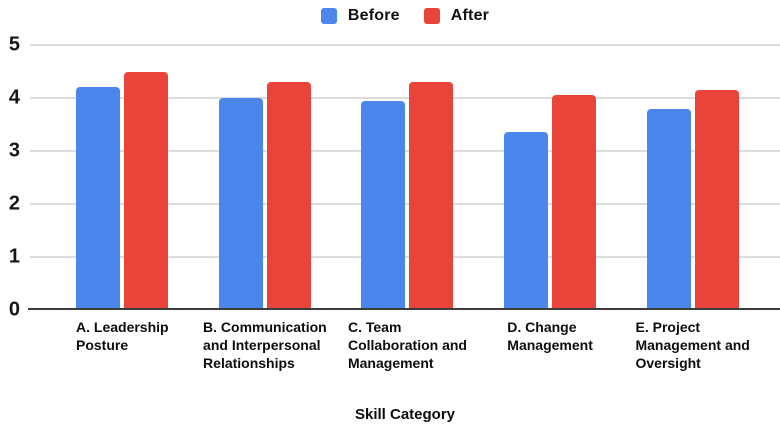 The width and height of the screenshot is (780, 439). What do you see at coordinates (668, 209) in the screenshot?
I see `bar-e-before` at bounding box center [668, 209].